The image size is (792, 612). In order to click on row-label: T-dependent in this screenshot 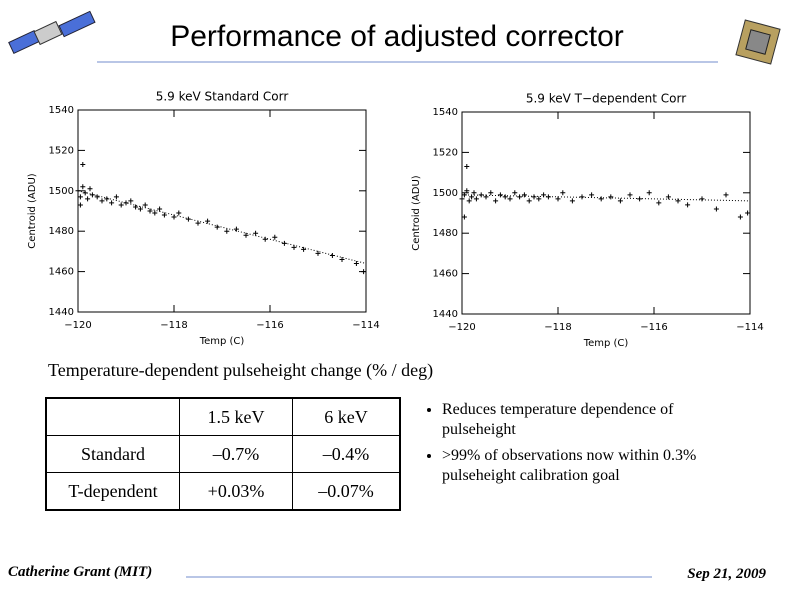, I will do `click(112, 491)`.